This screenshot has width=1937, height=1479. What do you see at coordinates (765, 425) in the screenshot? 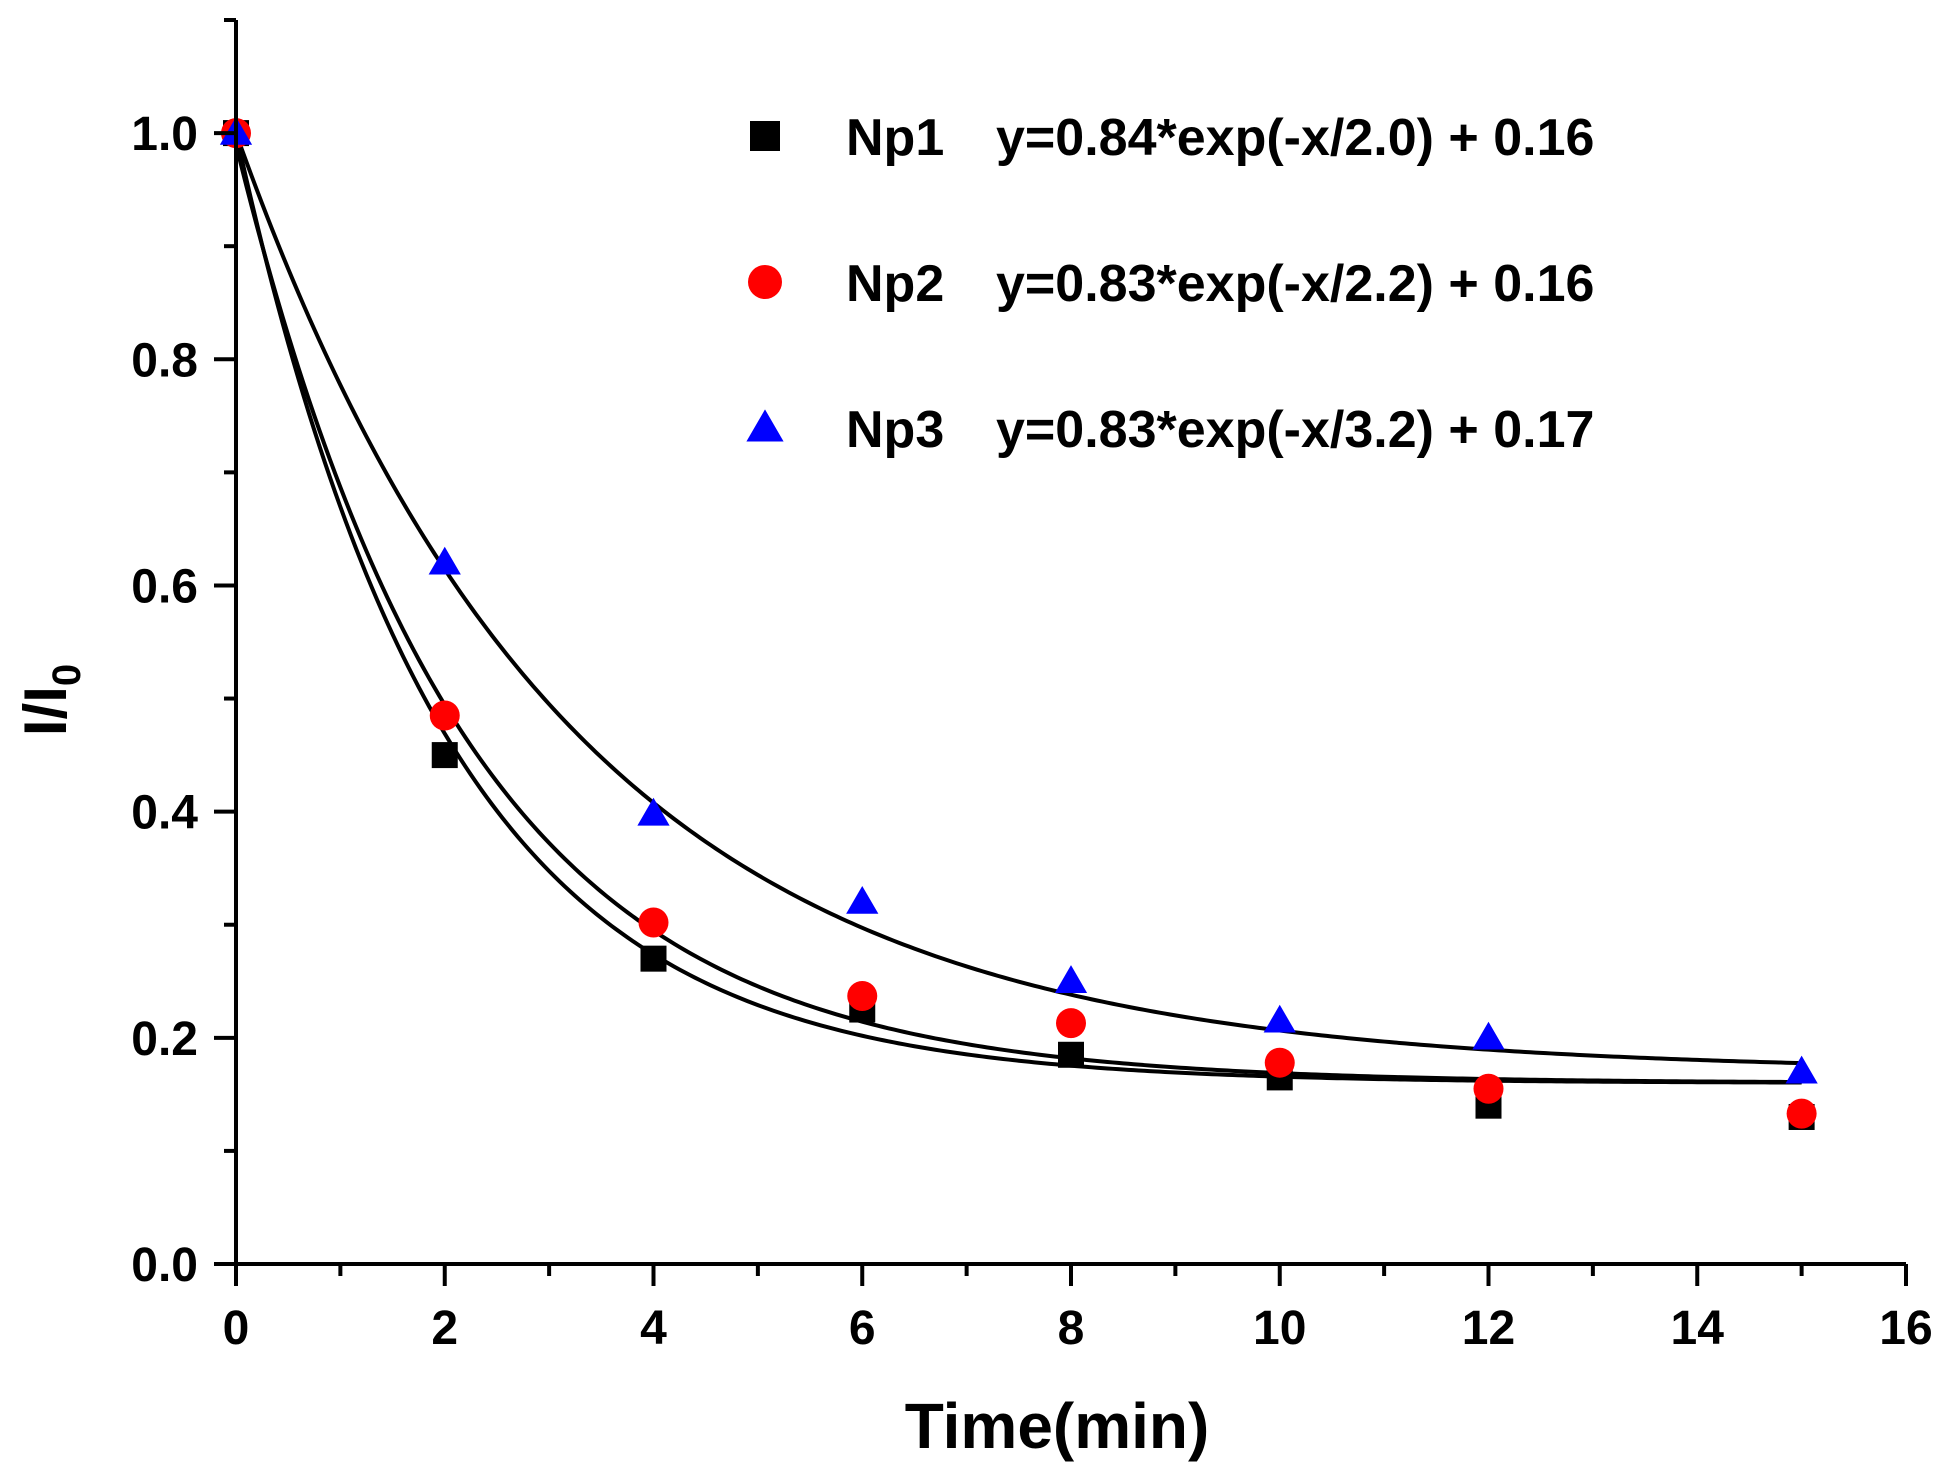
I see `legend-marker-np3` at bounding box center [765, 425].